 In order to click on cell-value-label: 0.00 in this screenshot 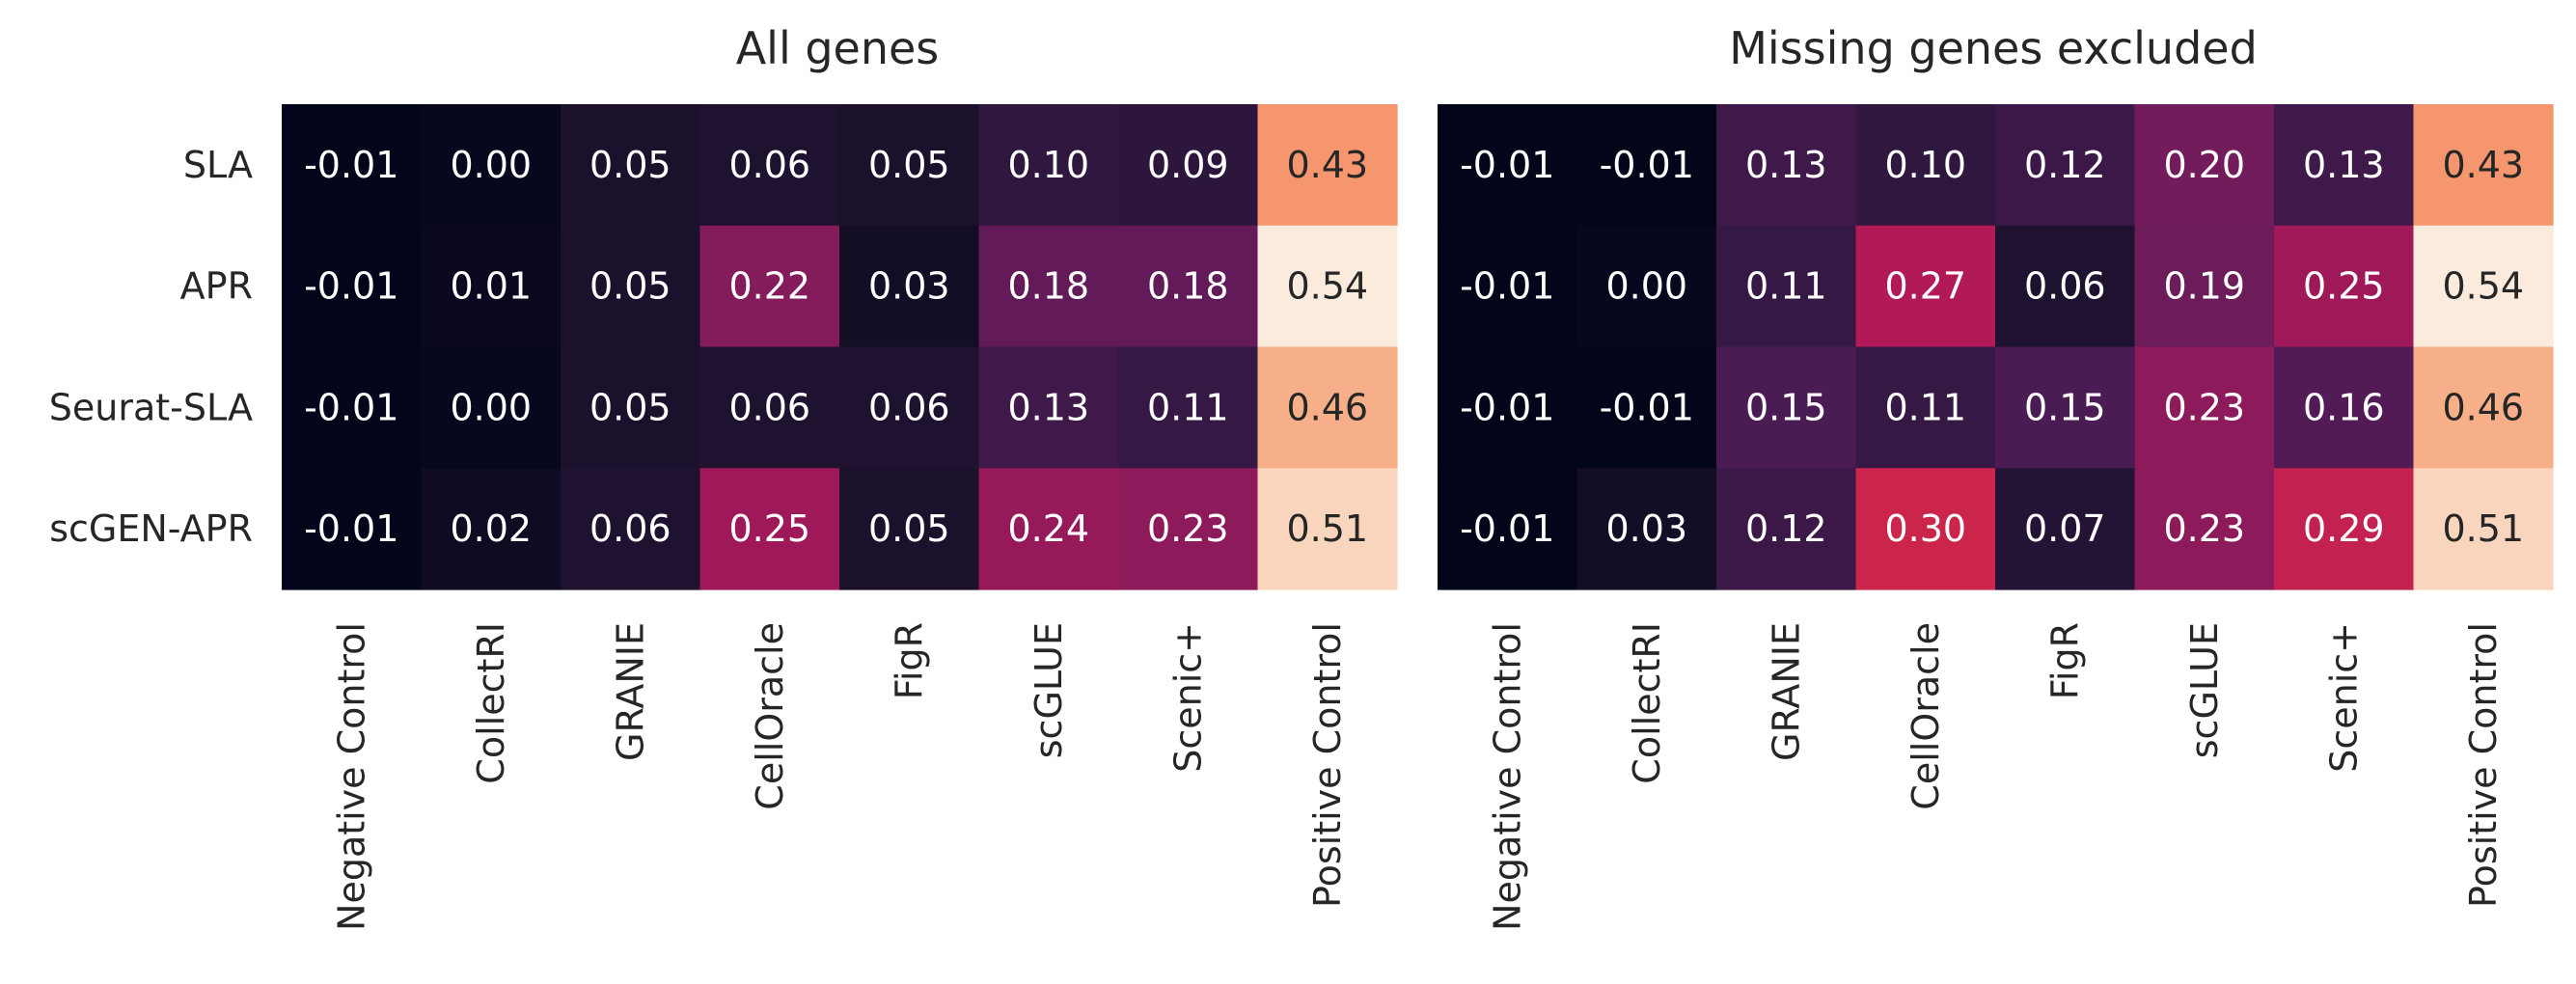, I will do `click(1646, 286)`.